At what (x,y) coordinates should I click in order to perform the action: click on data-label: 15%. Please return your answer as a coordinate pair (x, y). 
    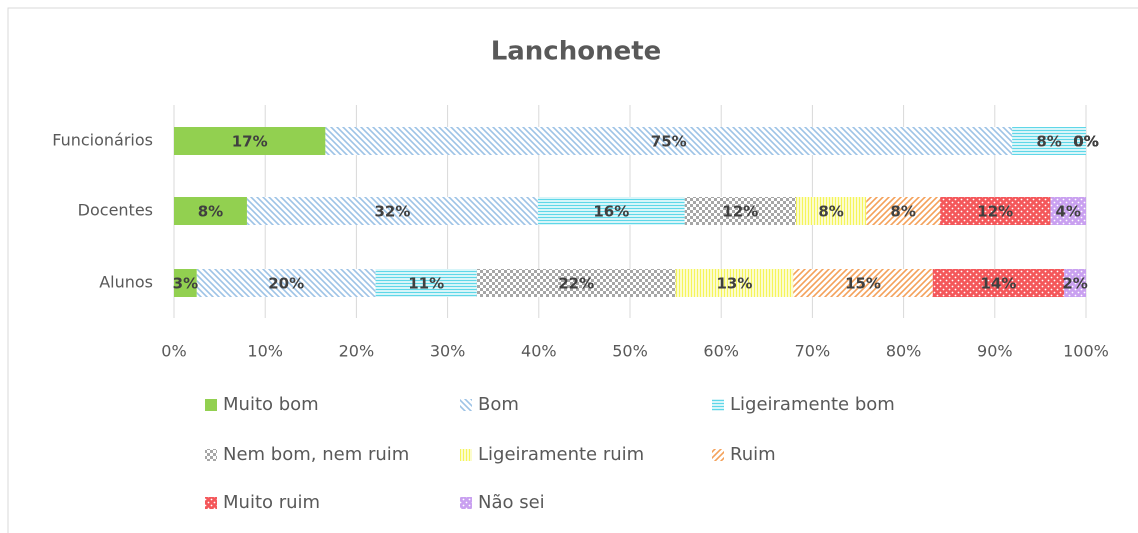
    Looking at the image, I should click on (863, 284).